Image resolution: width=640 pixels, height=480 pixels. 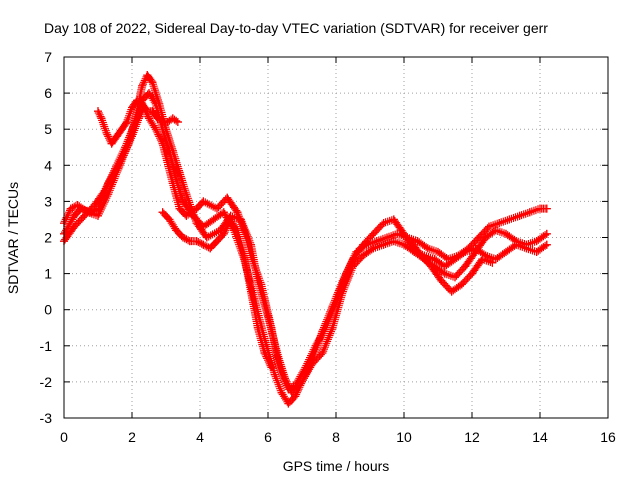 I want to click on y-tick-label: 3, so click(x=48, y=201).